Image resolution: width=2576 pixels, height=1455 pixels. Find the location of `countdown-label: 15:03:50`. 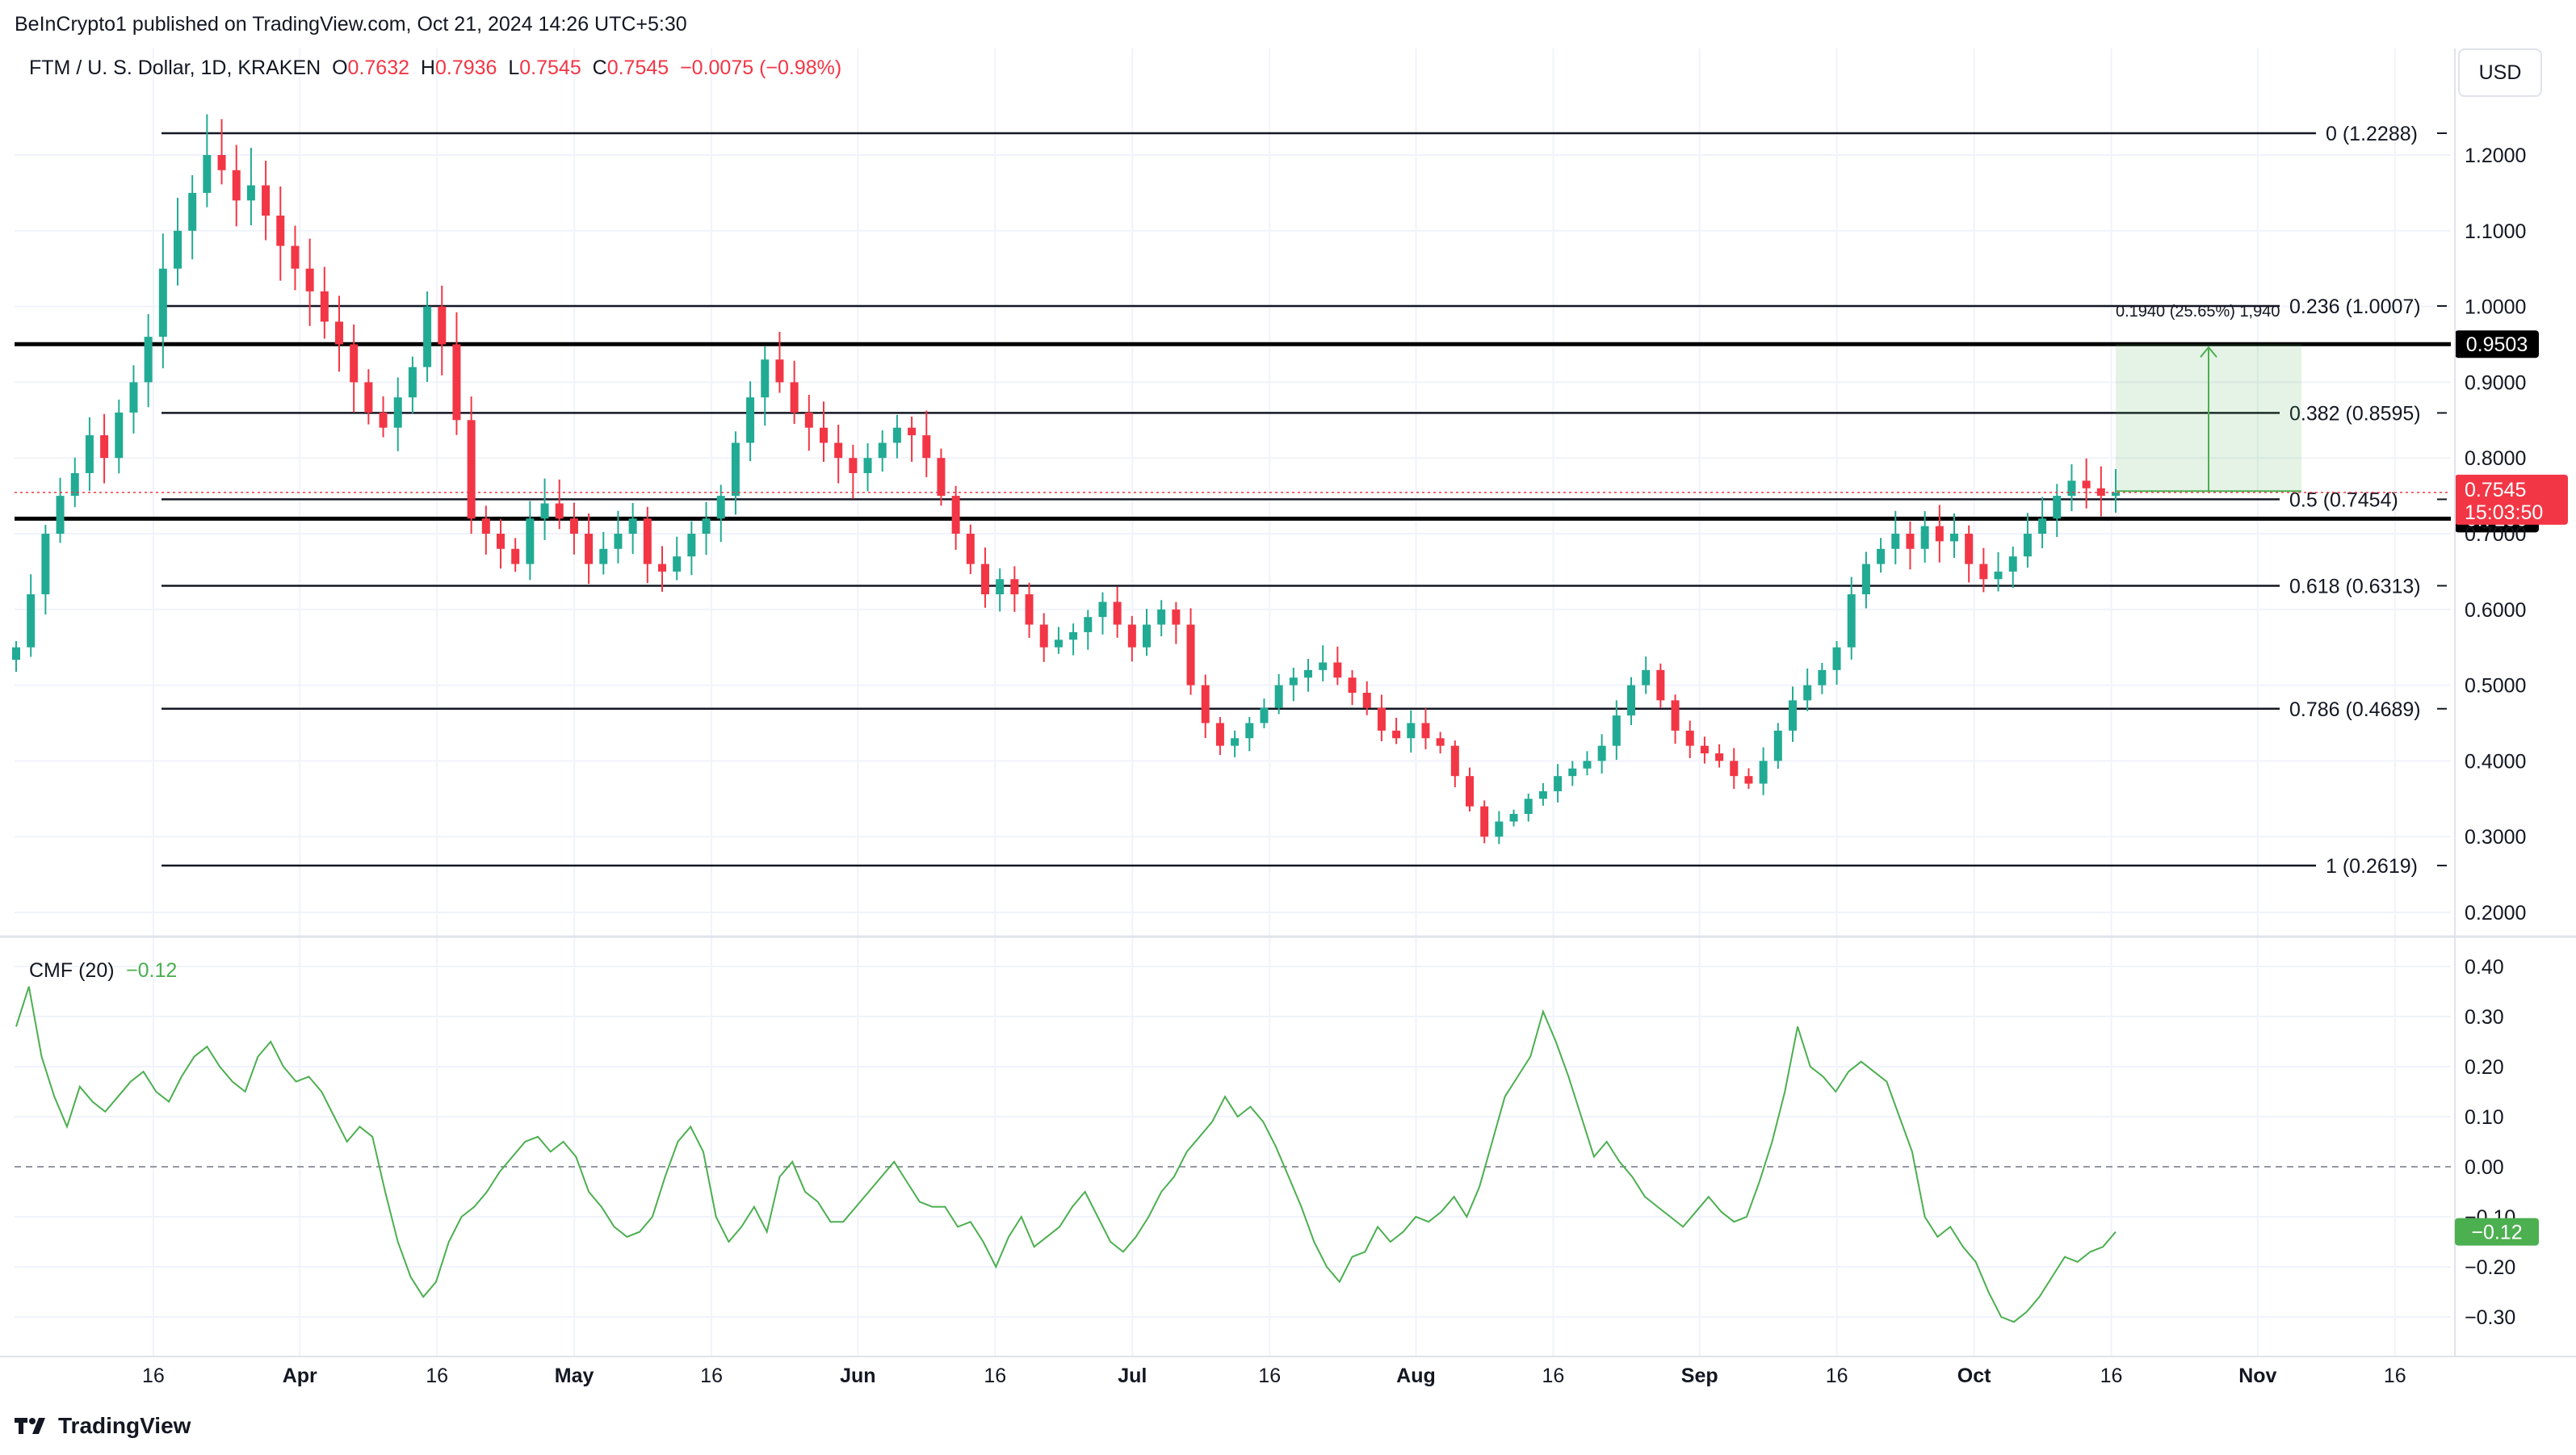

countdown-label: 15:03:50 is located at coordinates (2504, 512).